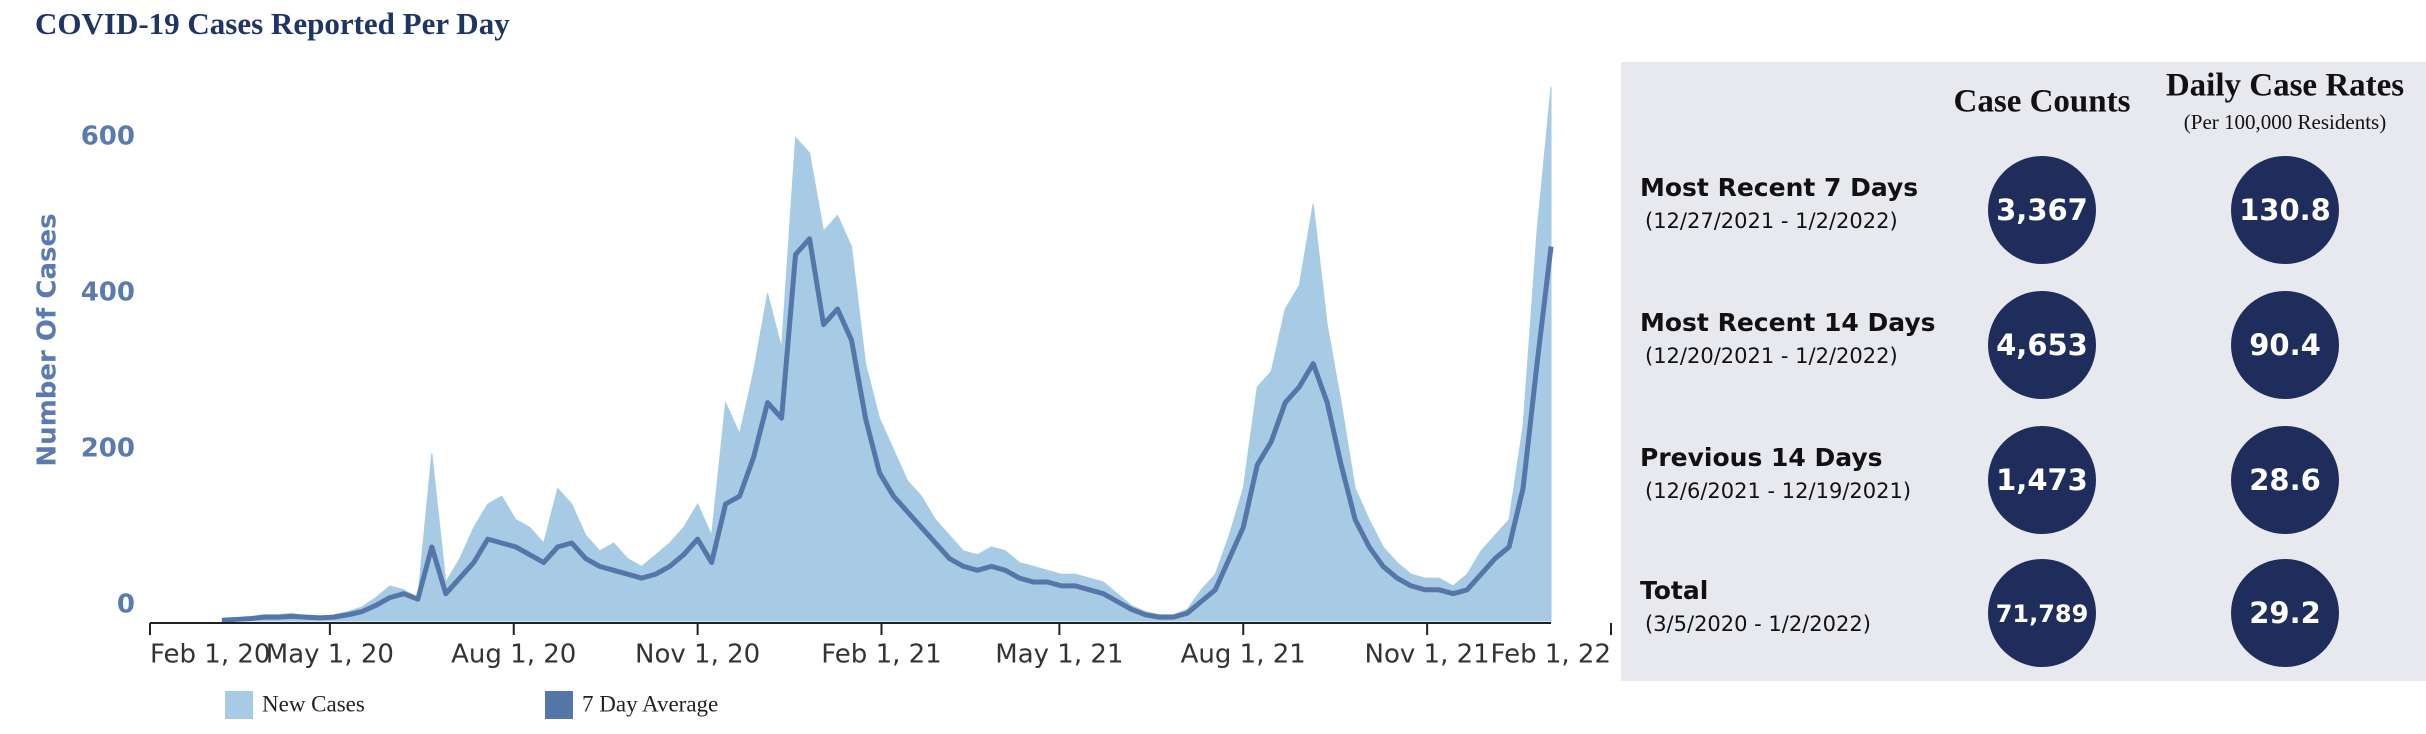 The height and width of the screenshot is (734, 2426). Describe the element at coordinates (272, 23) in the screenshot. I see `chart-title: COVID-19 Cases Reported Per Day` at that location.